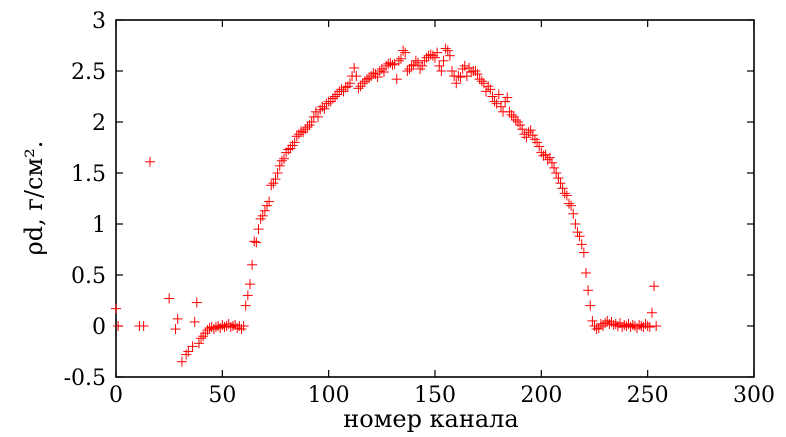  Describe the element at coordinates (430, 419) in the screenshot. I see `x-axis-label: номер канала` at that location.